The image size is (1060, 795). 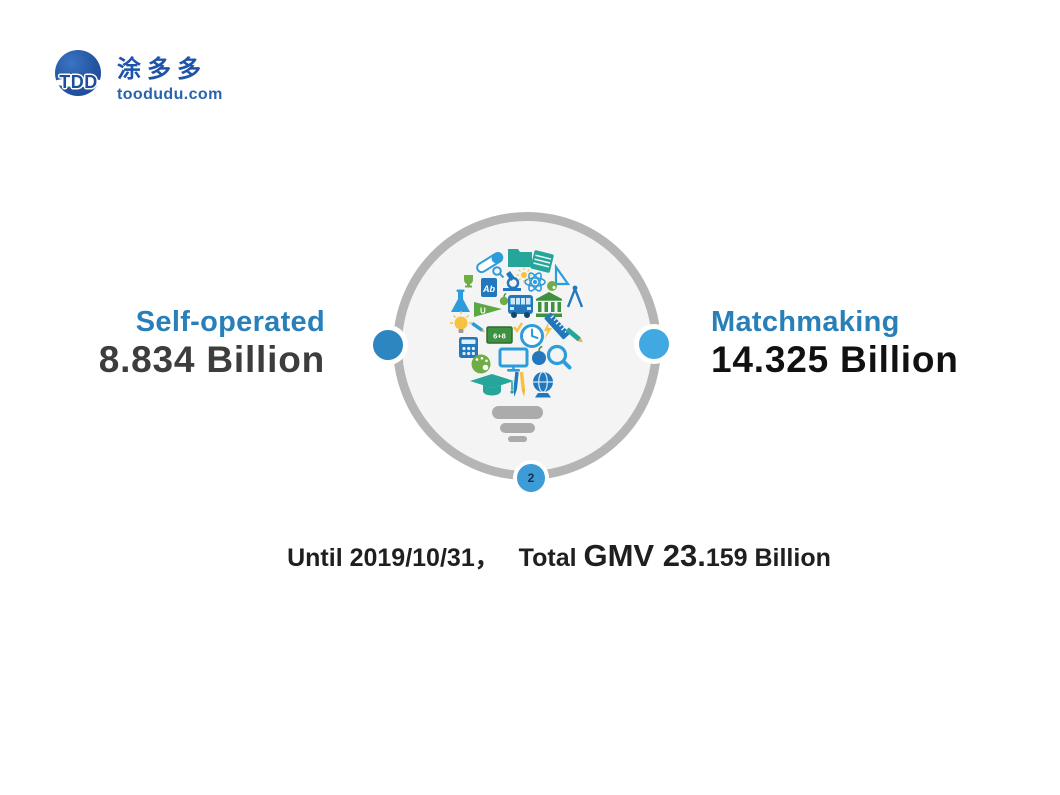 I want to click on pennant-text: U, so click(x=483, y=311).